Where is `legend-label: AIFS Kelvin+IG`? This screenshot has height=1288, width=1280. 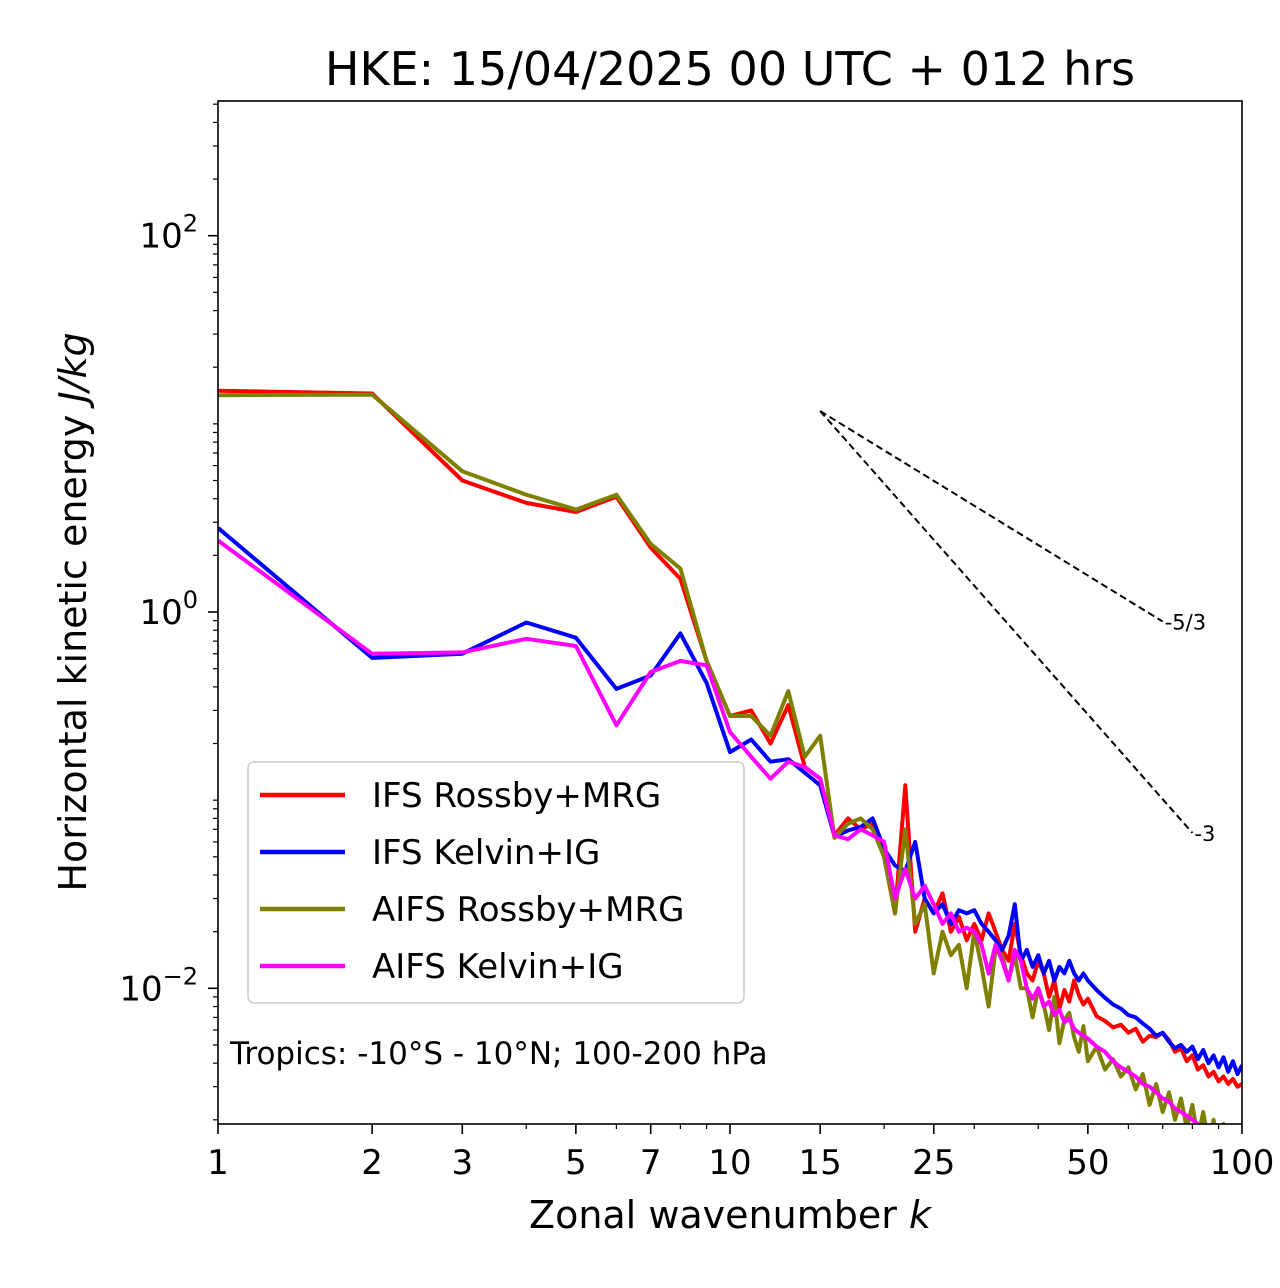
legend-label: AIFS Kelvin+IG is located at coordinates (498, 967).